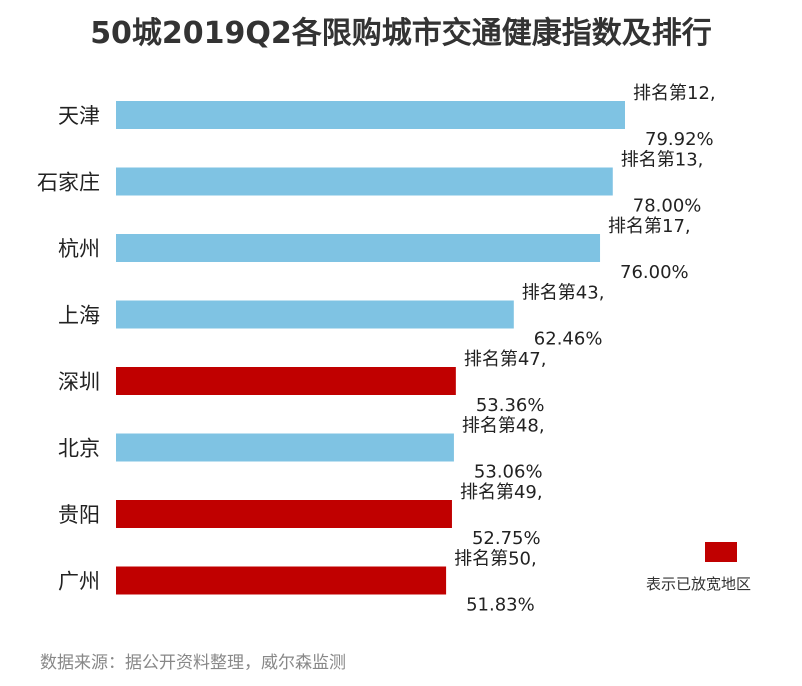 This screenshot has height=686, width=802. What do you see at coordinates (79, 116) in the screenshot?
I see `category-label: 天津` at bounding box center [79, 116].